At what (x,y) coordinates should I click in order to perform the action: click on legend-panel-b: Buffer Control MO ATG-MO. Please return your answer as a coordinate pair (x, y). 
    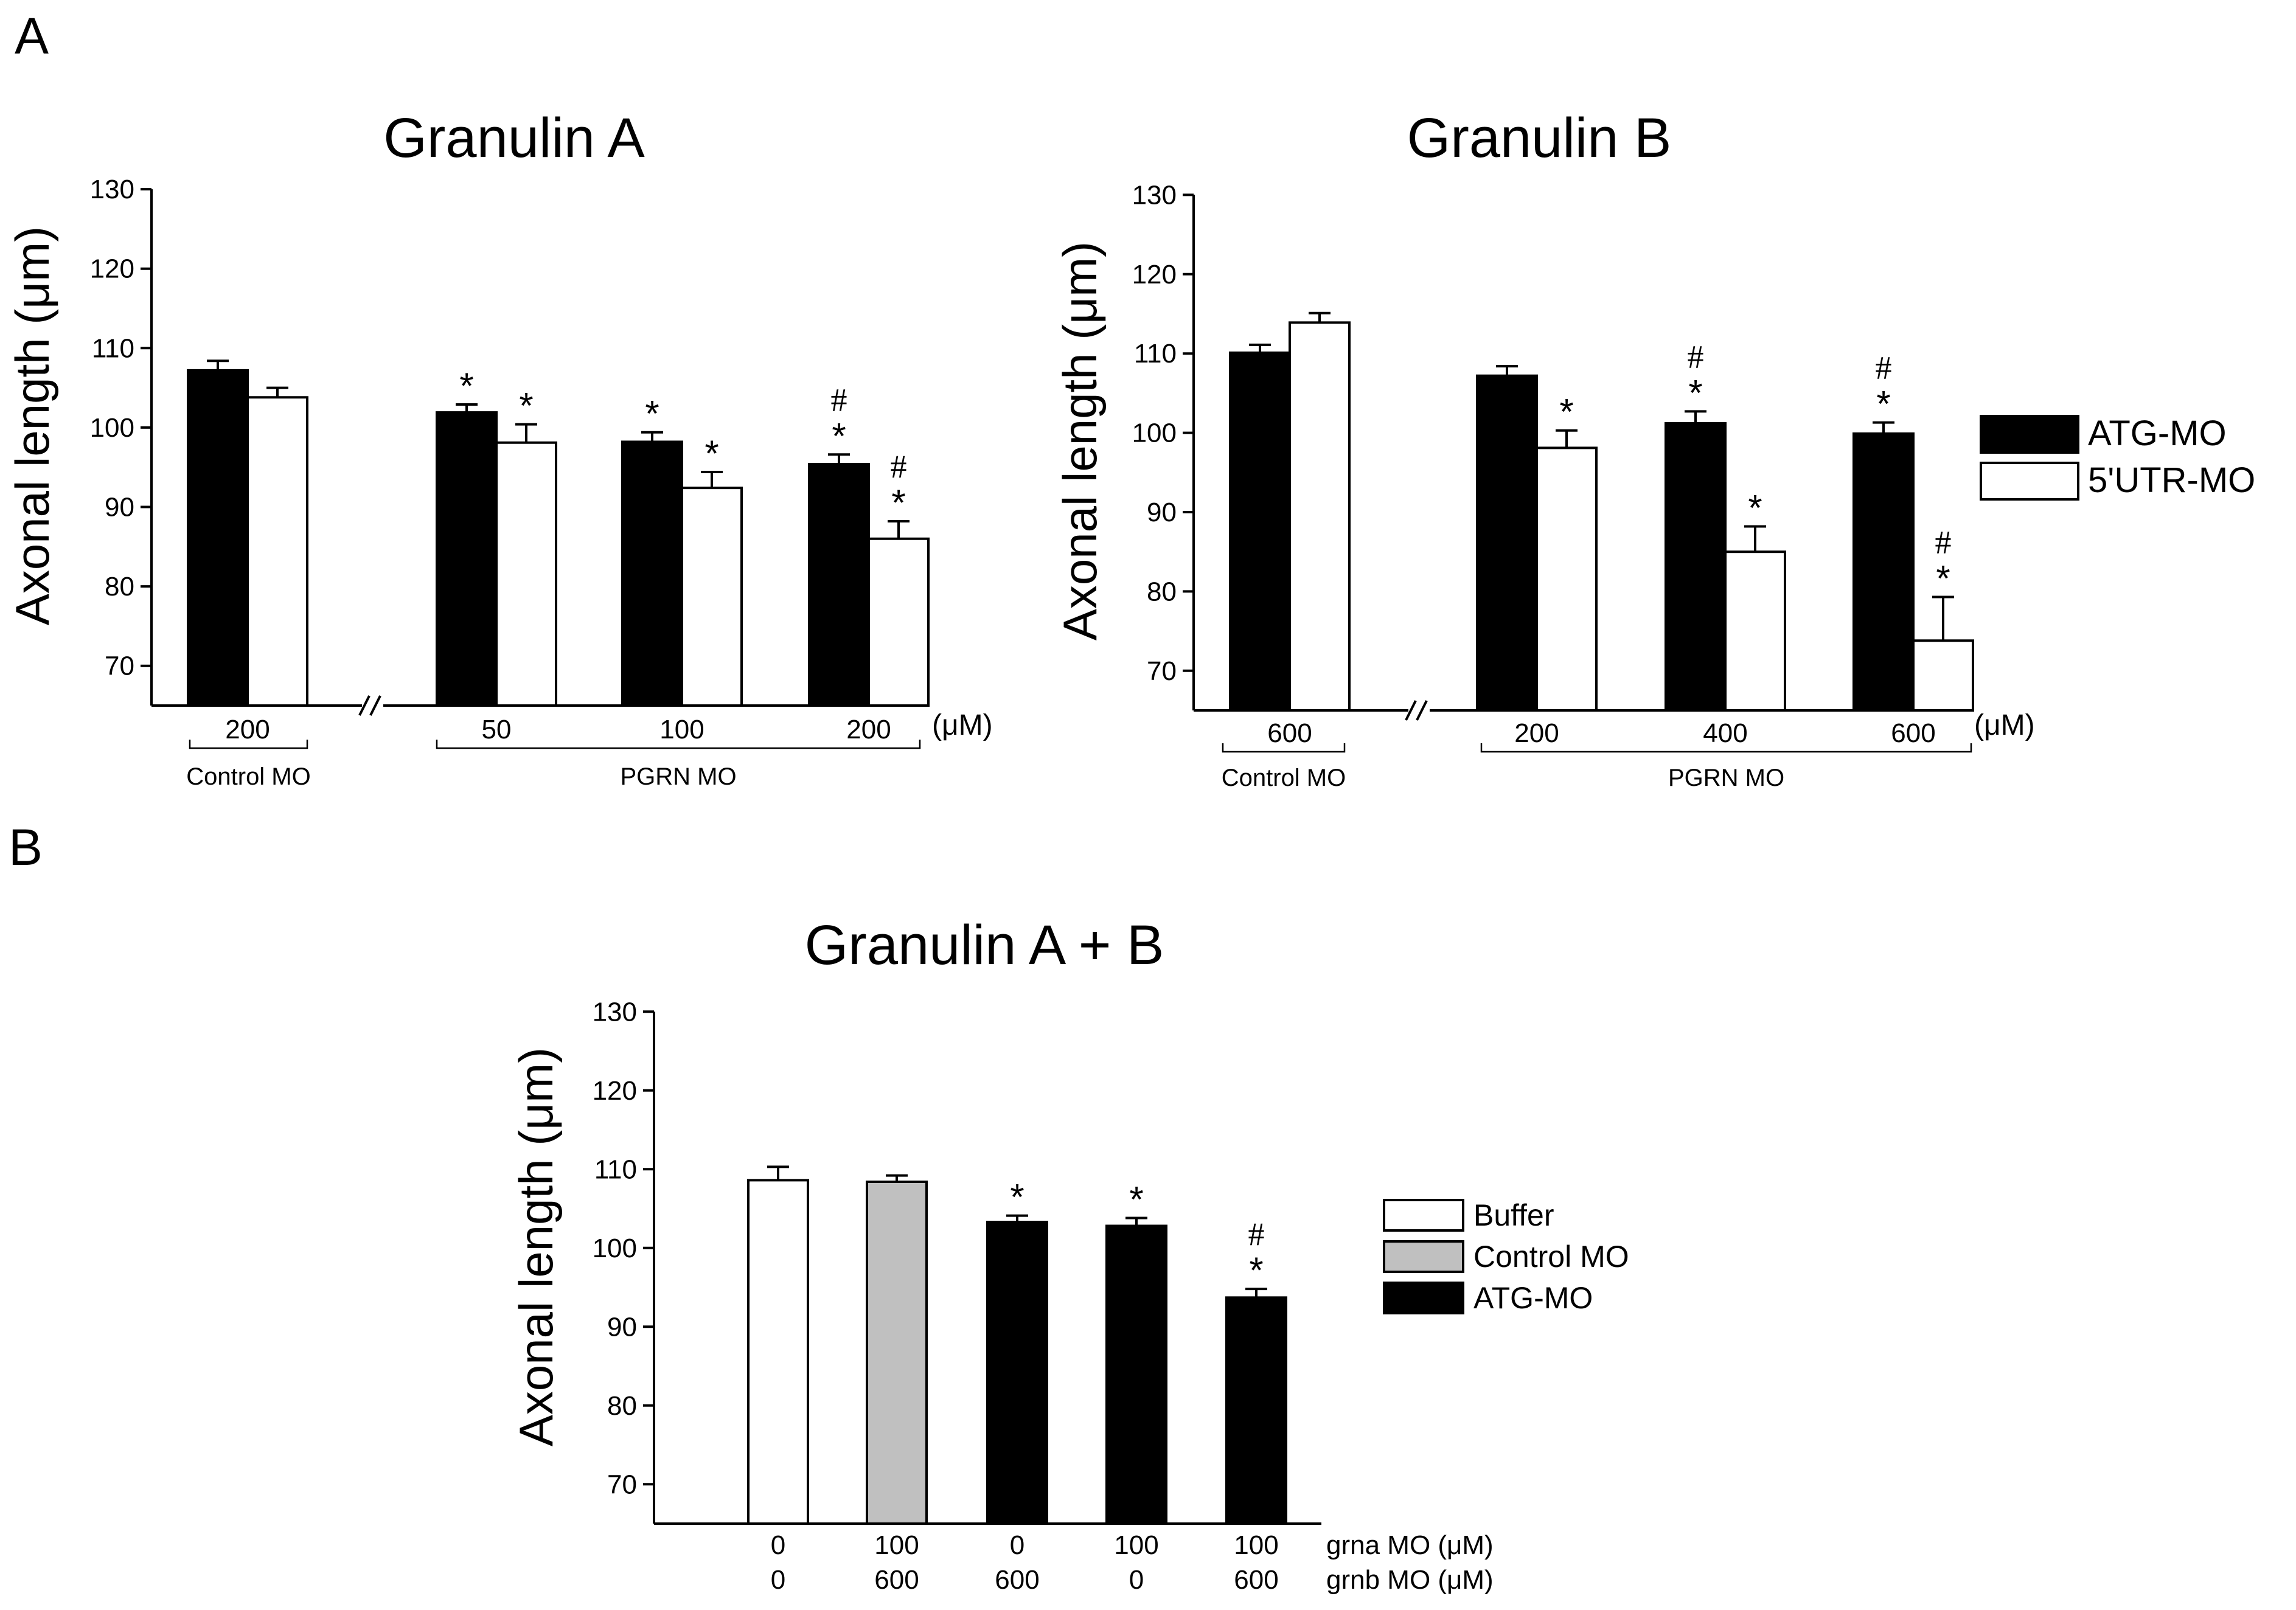
    Looking at the image, I should click on (1506, 1256).